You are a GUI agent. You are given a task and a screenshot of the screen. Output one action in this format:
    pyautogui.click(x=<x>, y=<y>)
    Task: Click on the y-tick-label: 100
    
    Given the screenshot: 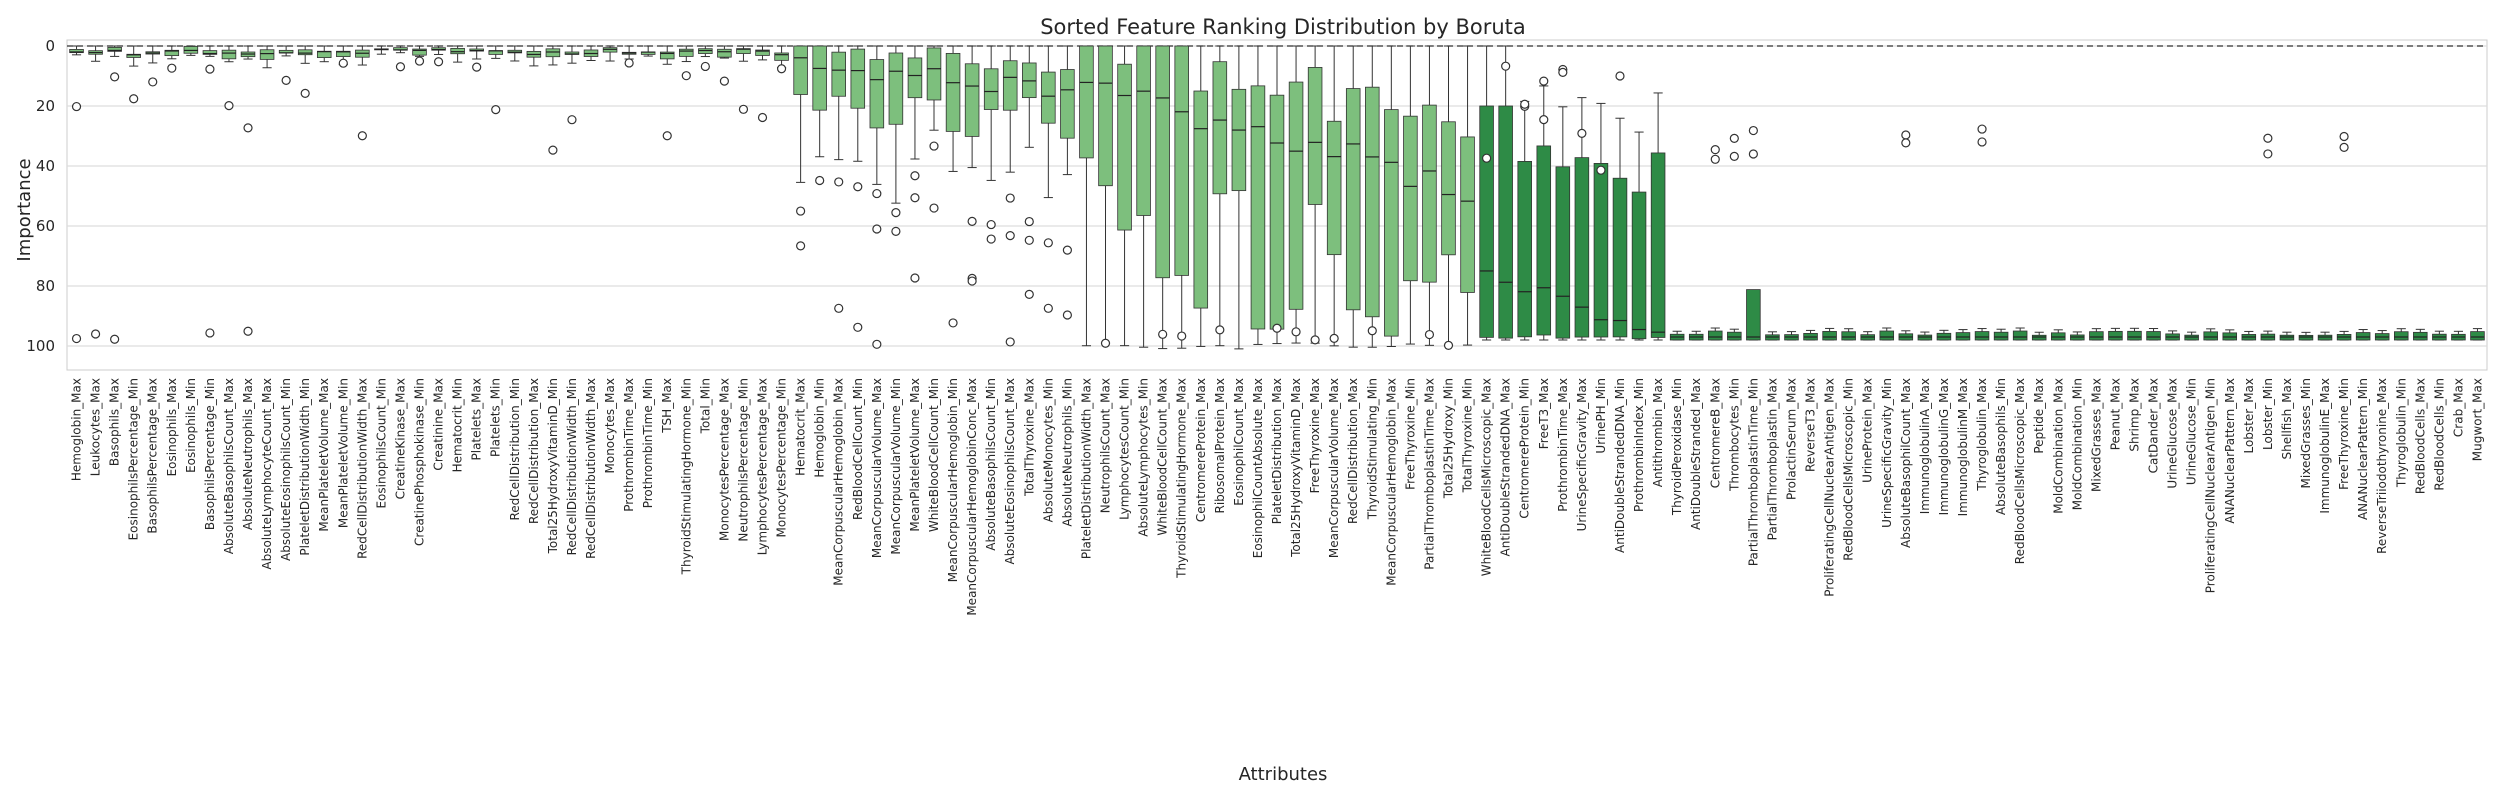 What is the action you would take?
    pyautogui.click(x=40, y=346)
    